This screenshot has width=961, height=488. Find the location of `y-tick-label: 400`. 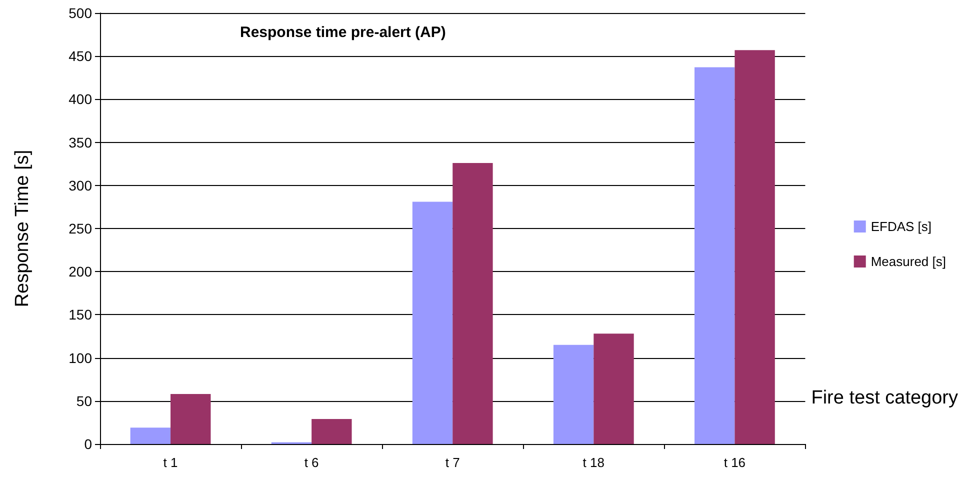

y-tick-label: 400 is located at coordinates (80, 99).